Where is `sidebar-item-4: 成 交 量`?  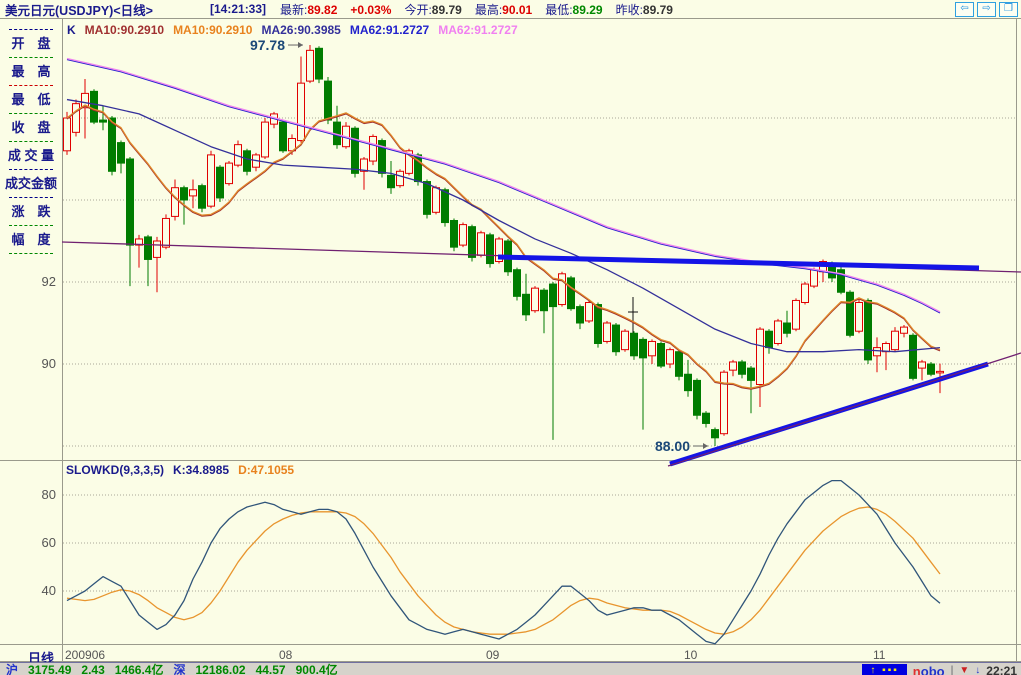 sidebar-item-4: 成 交 量 is located at coordinates (31, 155).